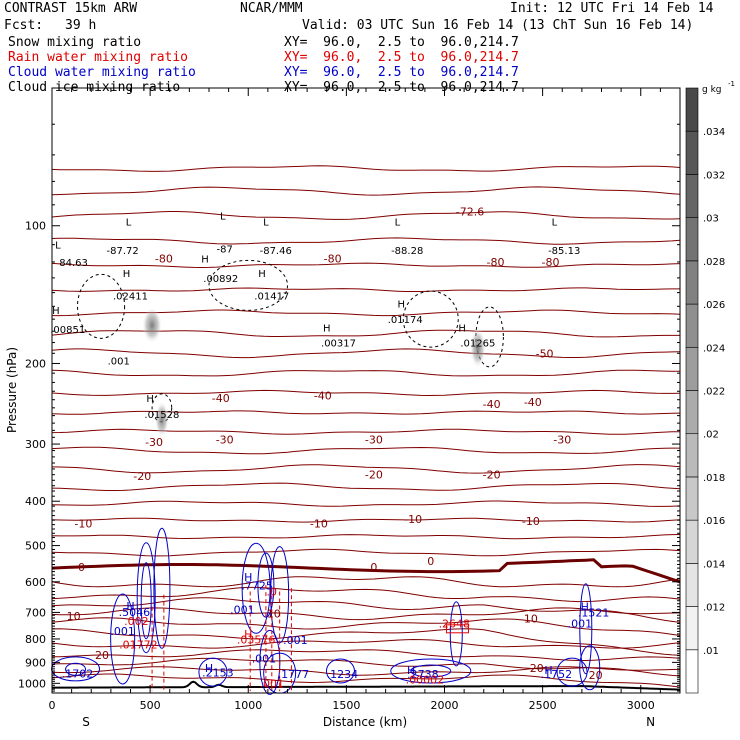 The width and height of the screenshot is (740, 740). Describe the element at coordinates (135, 612) in the screenshot. I see `cloud-water-label: .5046` at that location.